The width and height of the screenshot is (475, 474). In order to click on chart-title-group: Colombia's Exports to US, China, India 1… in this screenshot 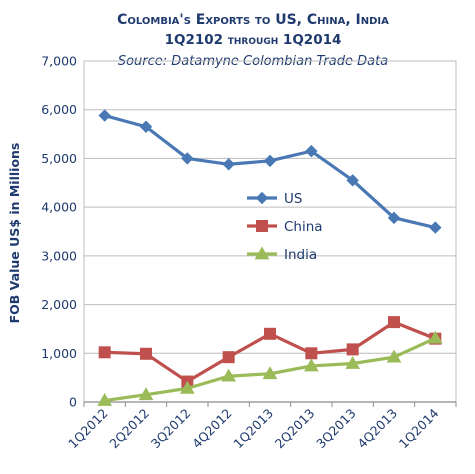, I will do `click(253, 40)`.